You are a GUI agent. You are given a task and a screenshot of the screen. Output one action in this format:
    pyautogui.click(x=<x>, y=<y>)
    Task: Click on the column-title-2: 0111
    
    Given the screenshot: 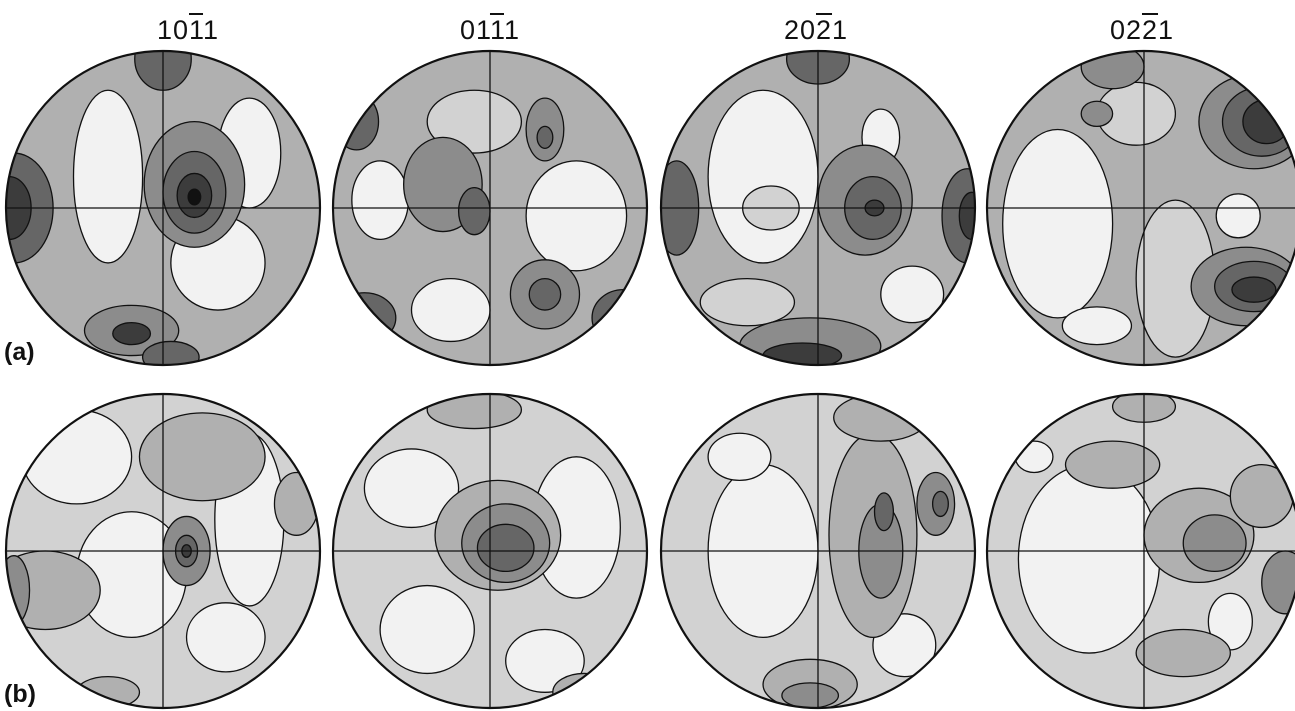 What is the action you would take?
    pyautogui.click(x=490, y=30)
    